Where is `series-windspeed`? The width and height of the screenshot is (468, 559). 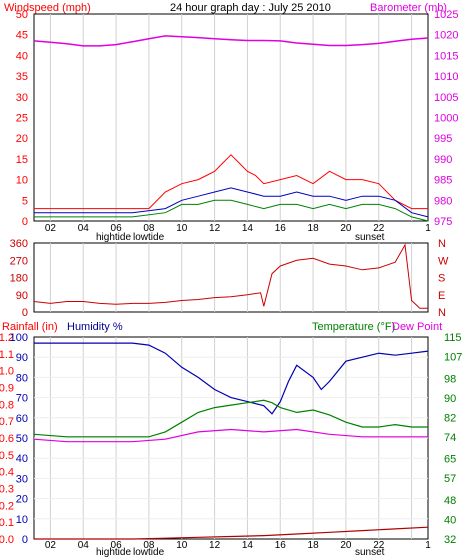 series-windspeed is located at coordinates (231, 182).